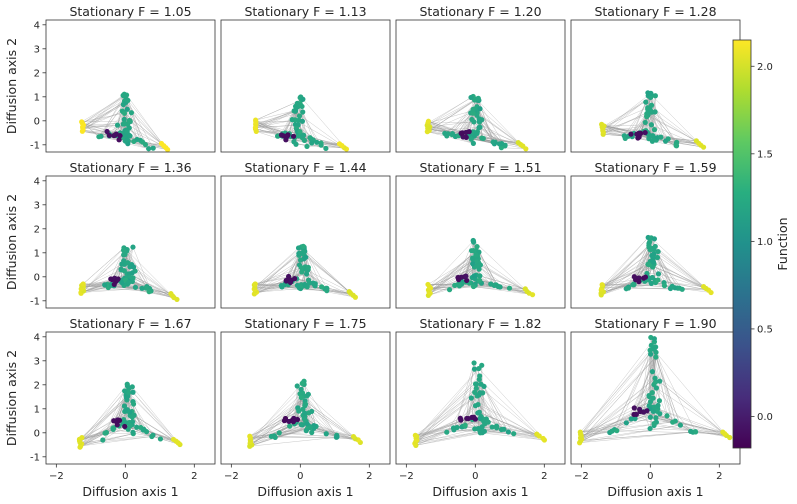 The image size is (797, 504). I want to click on colorbar-tick-label: 2.0, so click(765, 67).